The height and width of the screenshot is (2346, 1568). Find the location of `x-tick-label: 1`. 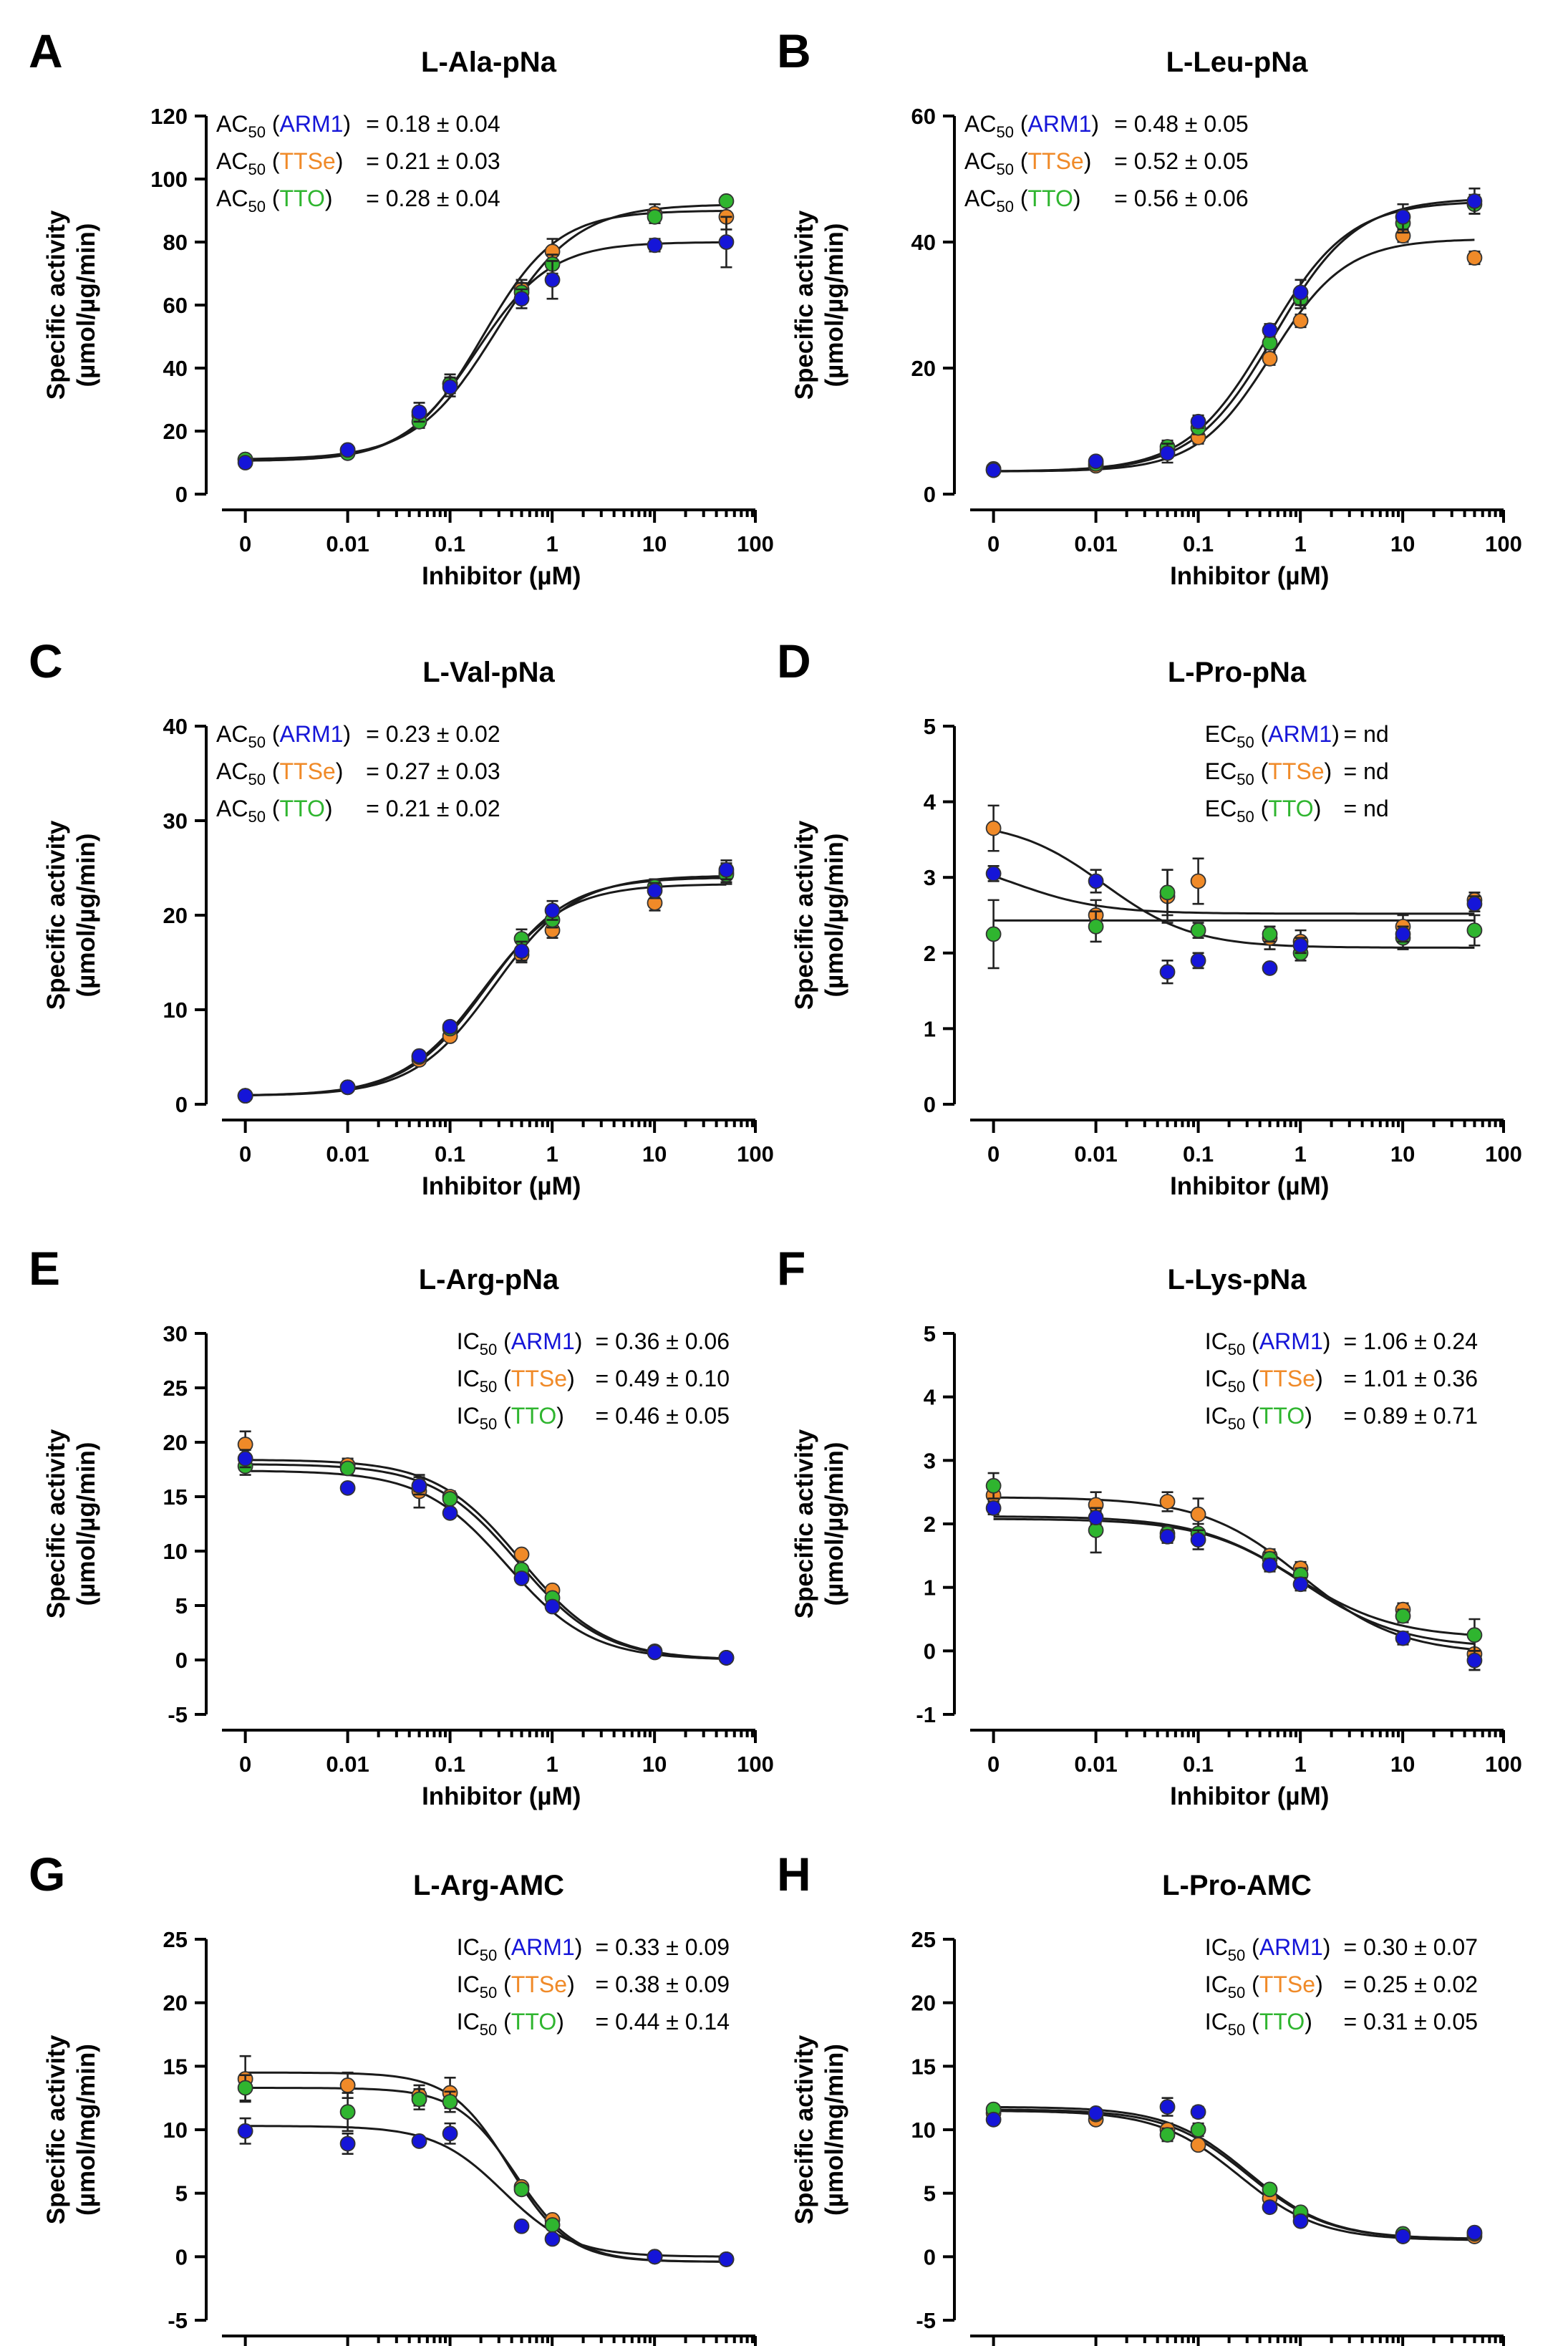

x-tick-label: 1 is located at coordinates (552, 1764).